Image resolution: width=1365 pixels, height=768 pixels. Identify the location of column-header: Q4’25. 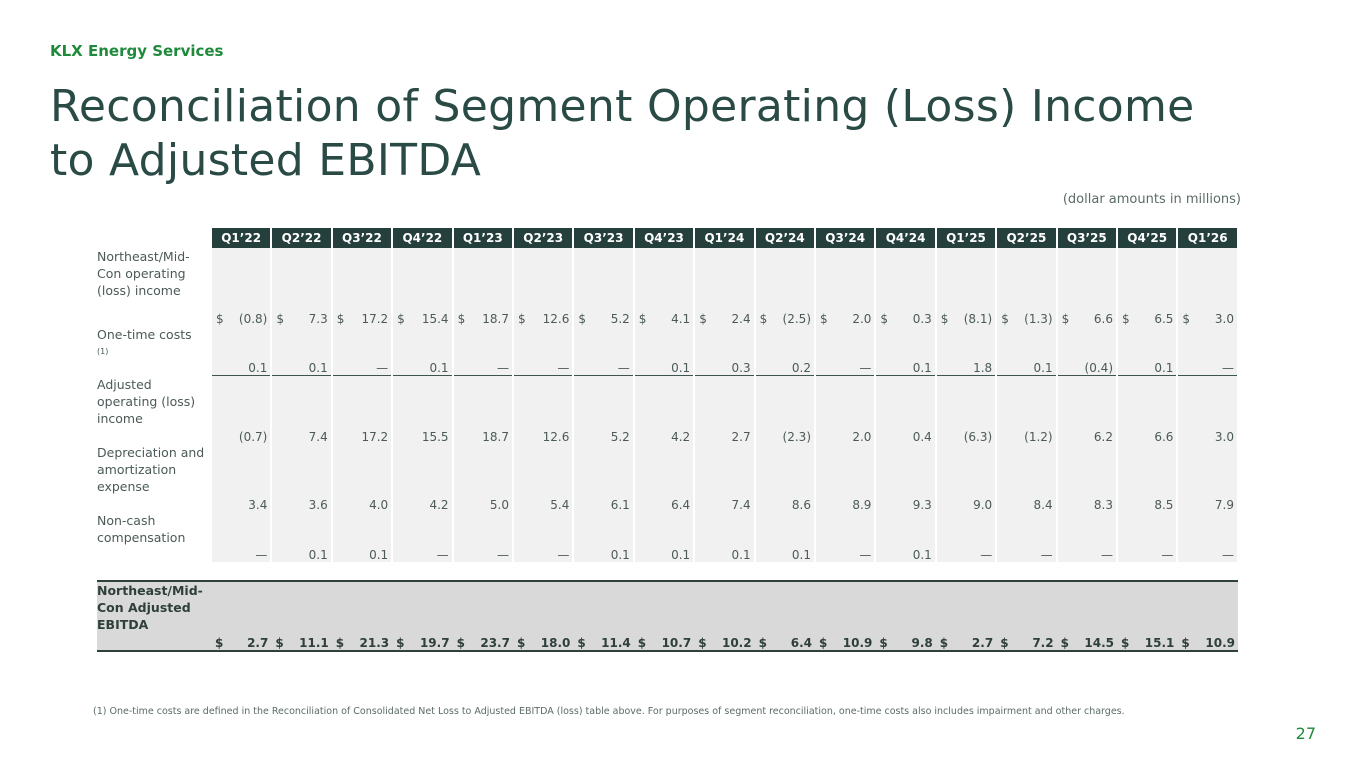
(1147, 238).